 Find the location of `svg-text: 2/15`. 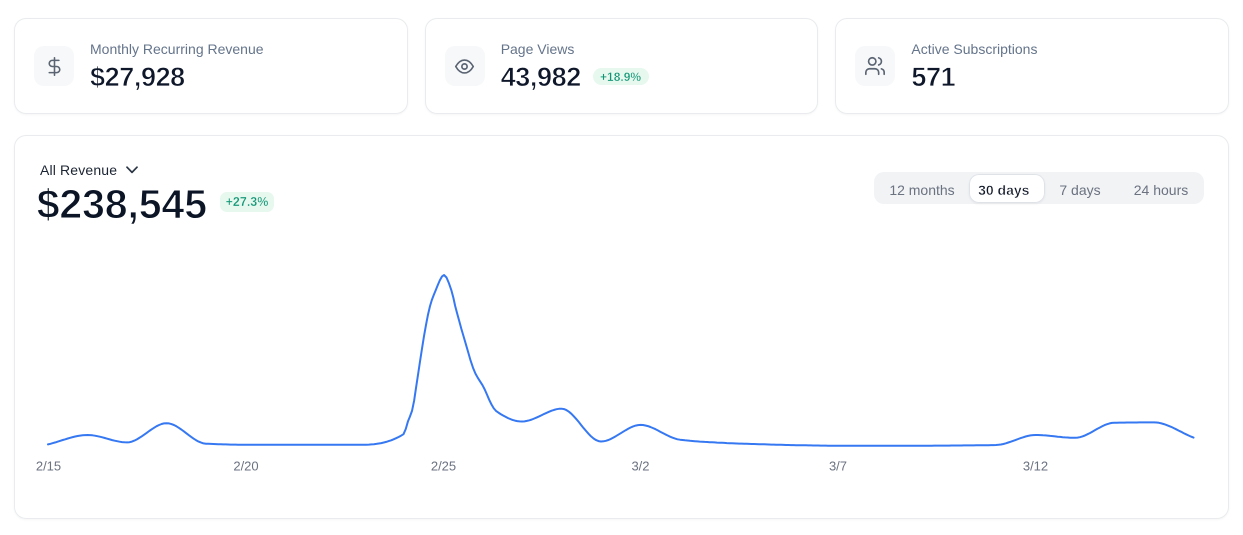

svg-text: 2/15 is located at coordinates (48, 465).